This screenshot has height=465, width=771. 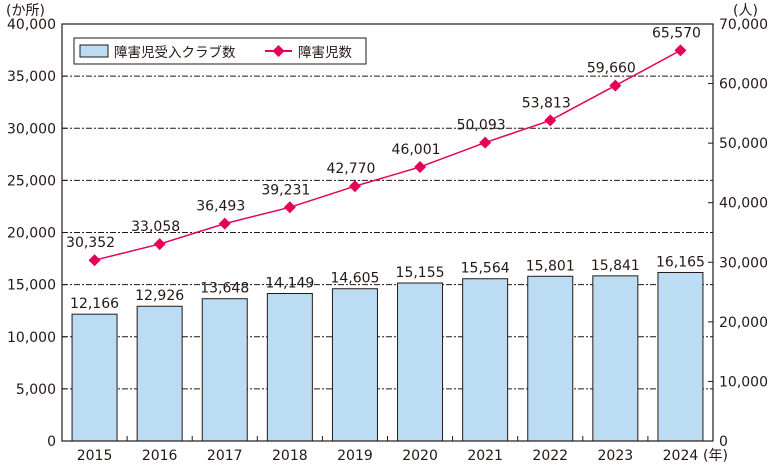 I want to click on right-tick-label: 20,000, so click(x=743, y=323).